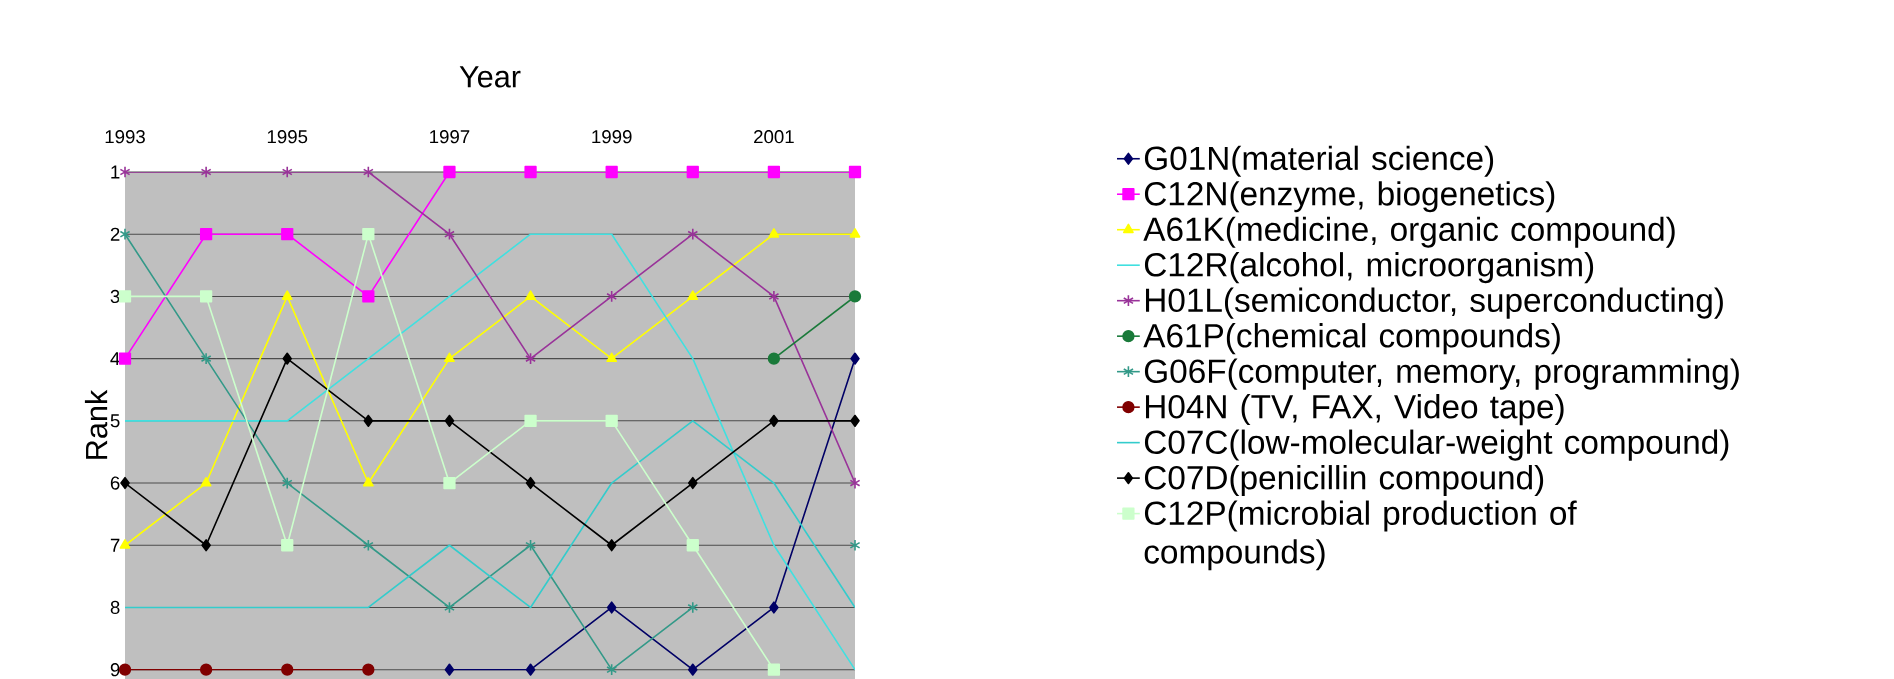  What do you see at coordinates (115, 421) in the screenshot?
I see `y-tick-label: 5` at bounding box center [115, 421].